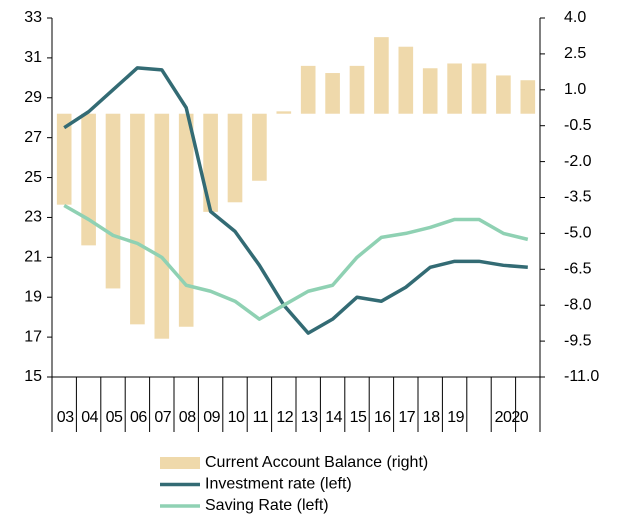 The height and width of the screenshot is (521, 636). What do you see at coordinates (33, 57) in the screenshot?
I see `y-tick-label: 31` at bounding box center [33, 57].